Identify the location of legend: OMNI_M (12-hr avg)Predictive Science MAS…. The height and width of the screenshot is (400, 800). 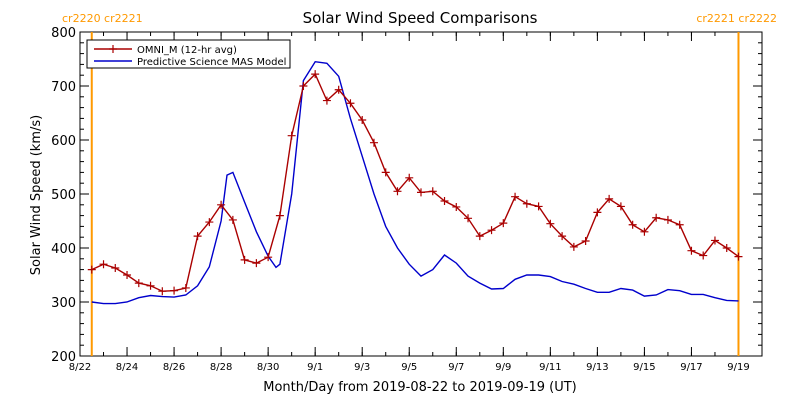
(188, 54).